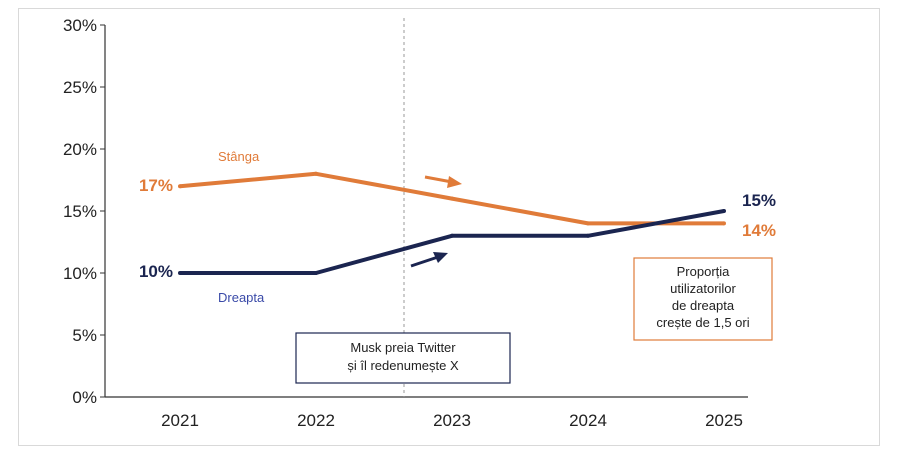 The width and height of the screenshot is (900, 452). What do you see at coordinates (759, 230) in the screenshot?
I see `data-label-stanga-end: 14%` at bounding box center [759, 230].